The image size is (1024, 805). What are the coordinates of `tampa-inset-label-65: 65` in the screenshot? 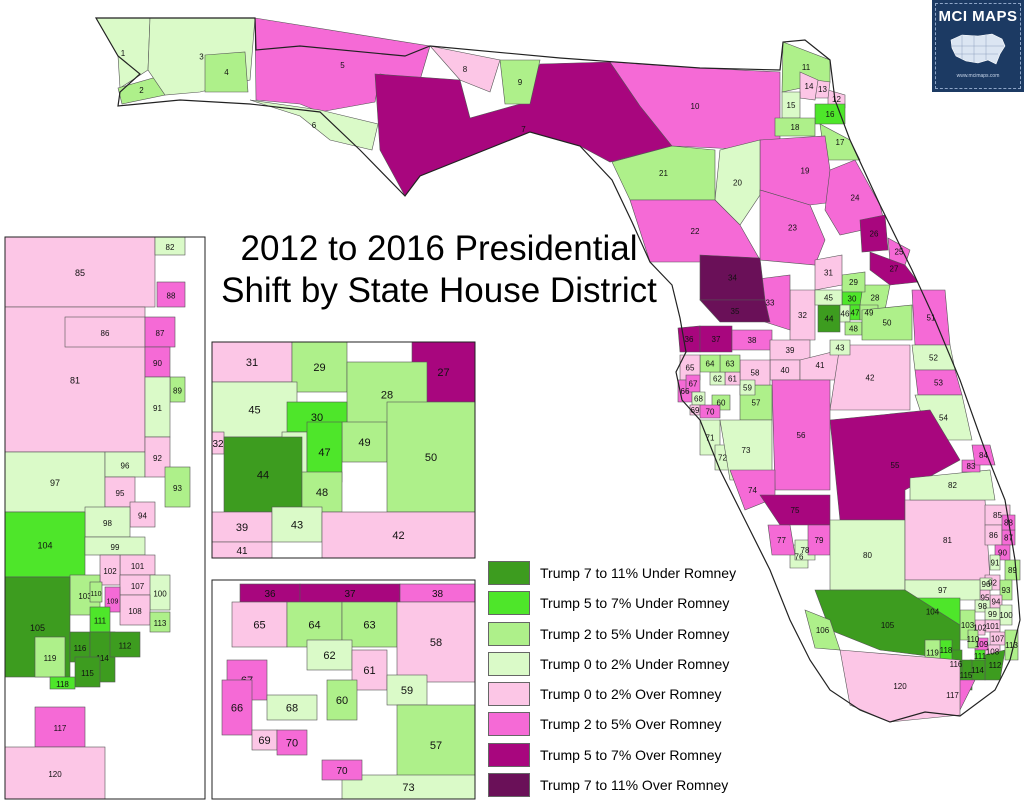 It's located at (259, 626).